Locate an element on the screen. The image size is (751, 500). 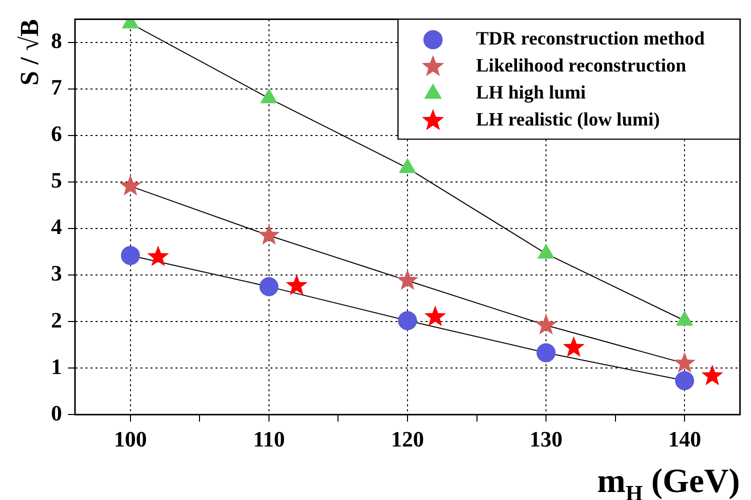
y-tick-label: 3 is located at coordinates (56, 273).